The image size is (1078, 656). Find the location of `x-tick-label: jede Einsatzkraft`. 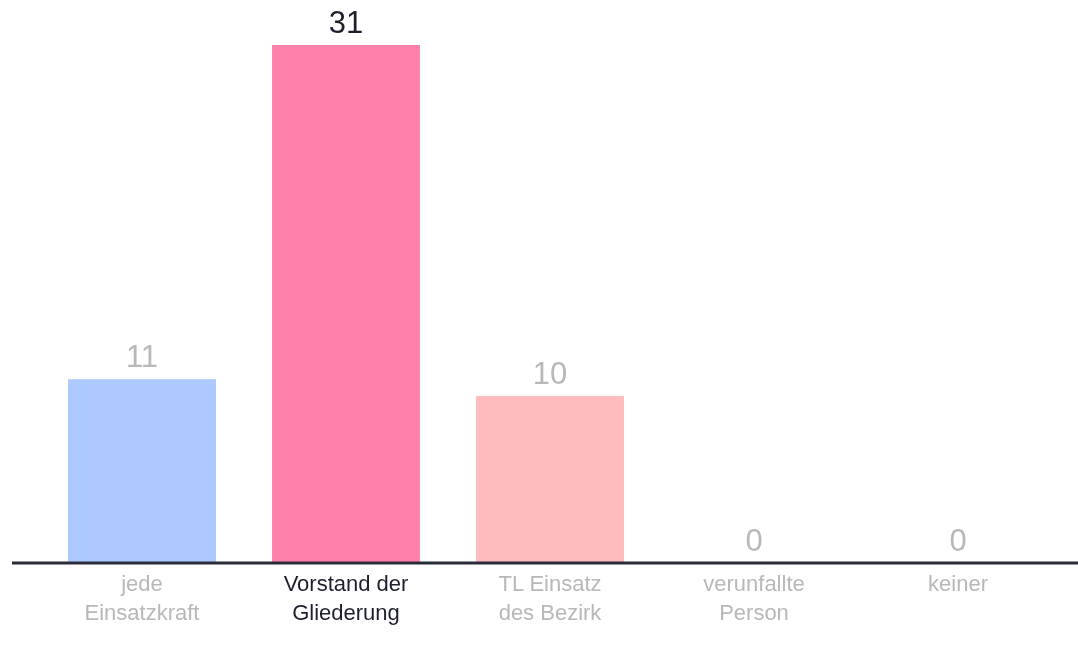

x-tick-label: jede Einsatzkraft is located at coordinates (142, 598).